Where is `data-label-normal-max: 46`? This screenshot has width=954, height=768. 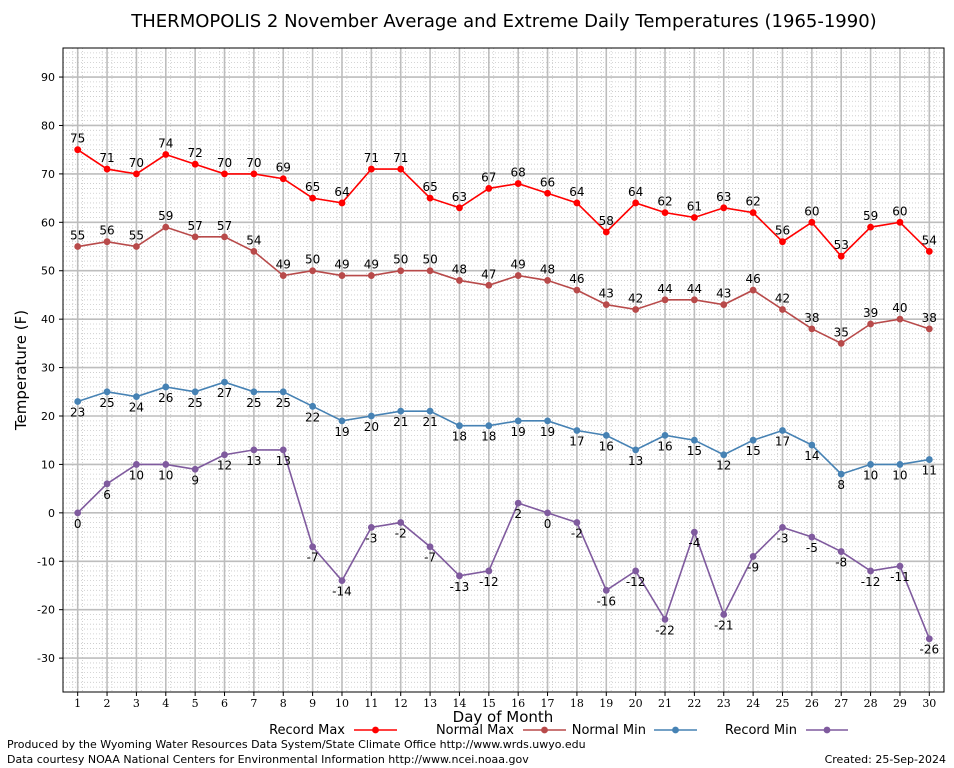
data-label-normal-max: 46 is located at coordinates (752, 279).